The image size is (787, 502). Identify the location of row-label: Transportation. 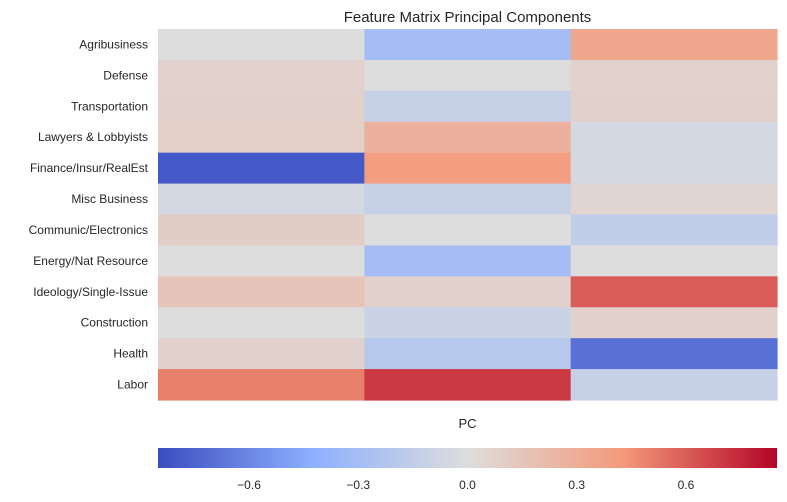
(109, 106).